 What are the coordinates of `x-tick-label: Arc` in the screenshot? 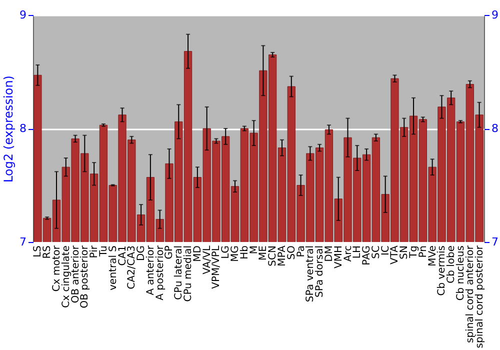 It's located at (348, 254).